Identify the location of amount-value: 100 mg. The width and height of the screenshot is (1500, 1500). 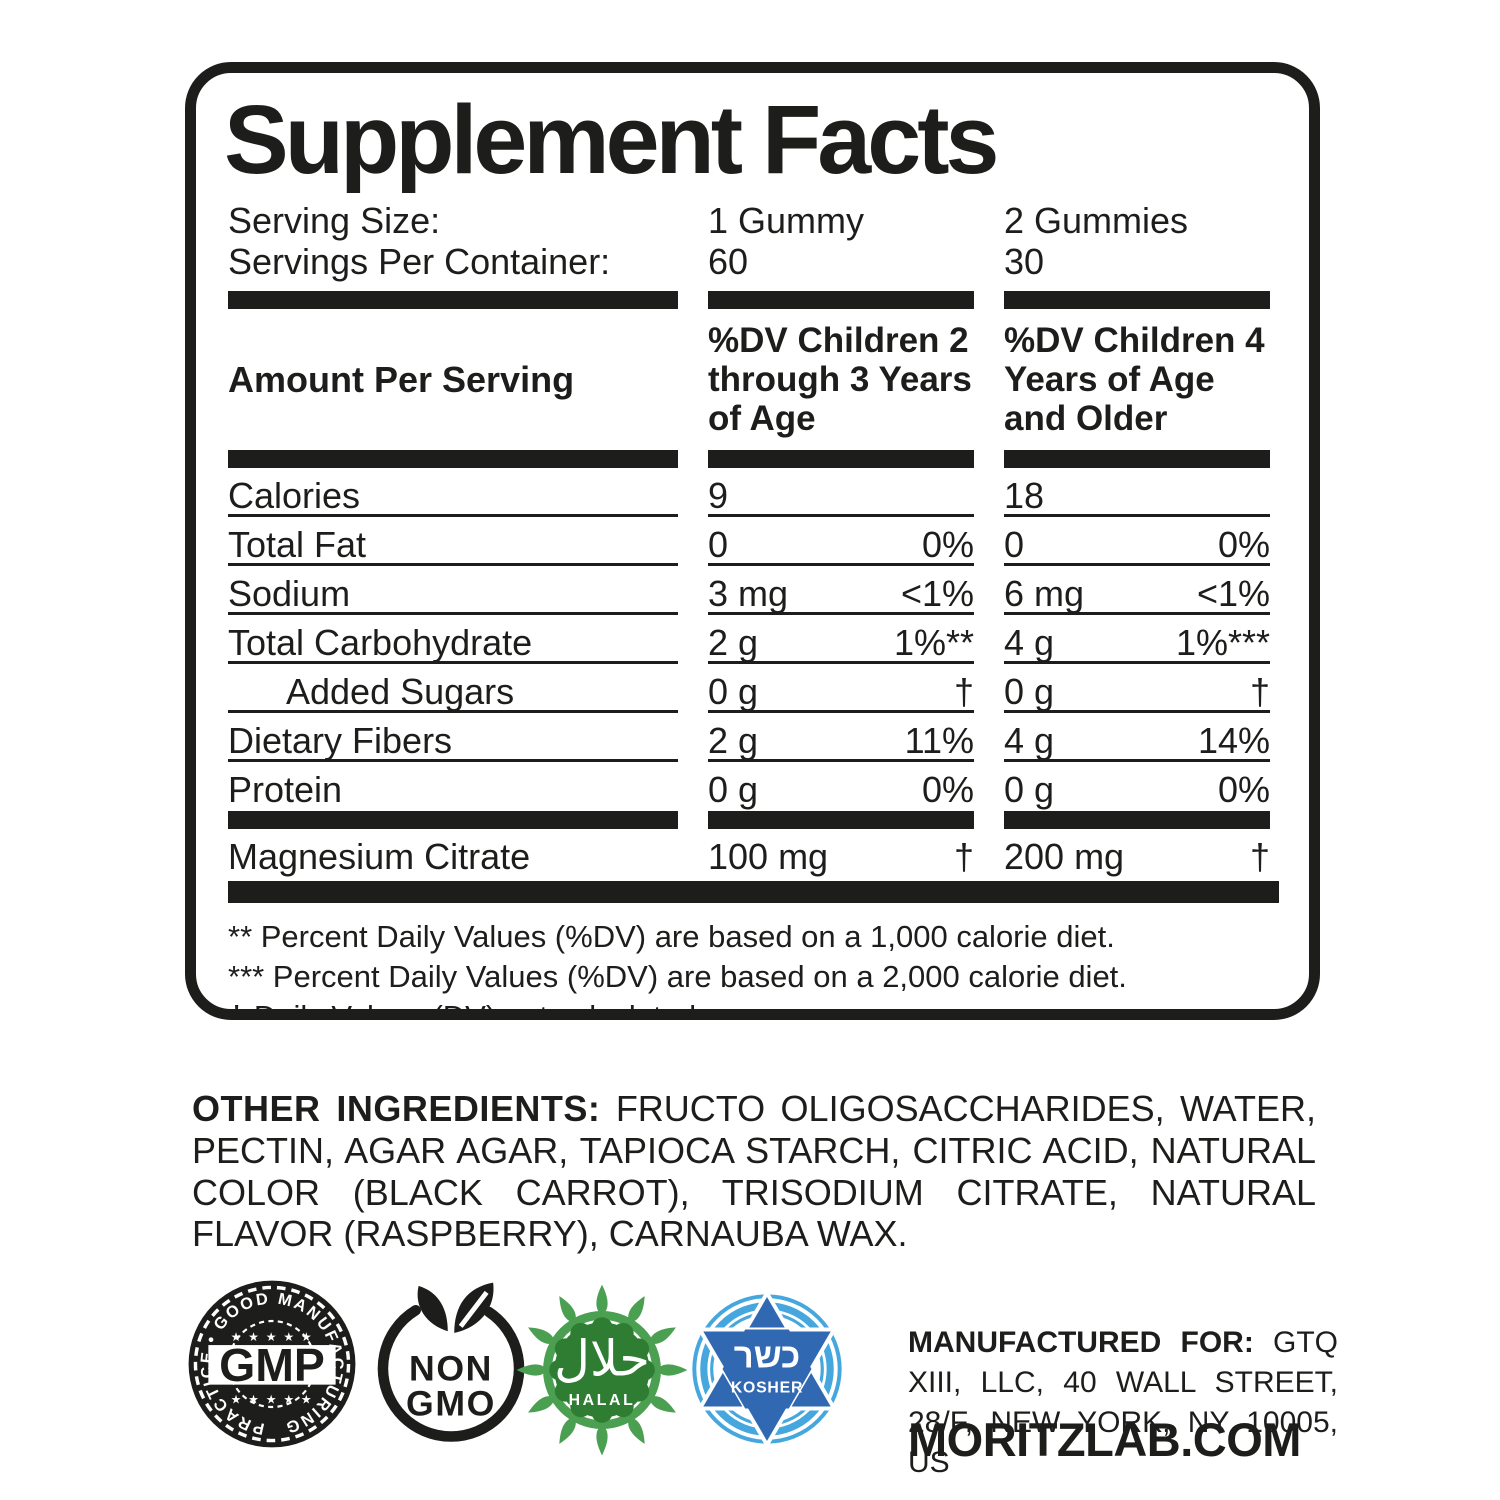
(768, 856).